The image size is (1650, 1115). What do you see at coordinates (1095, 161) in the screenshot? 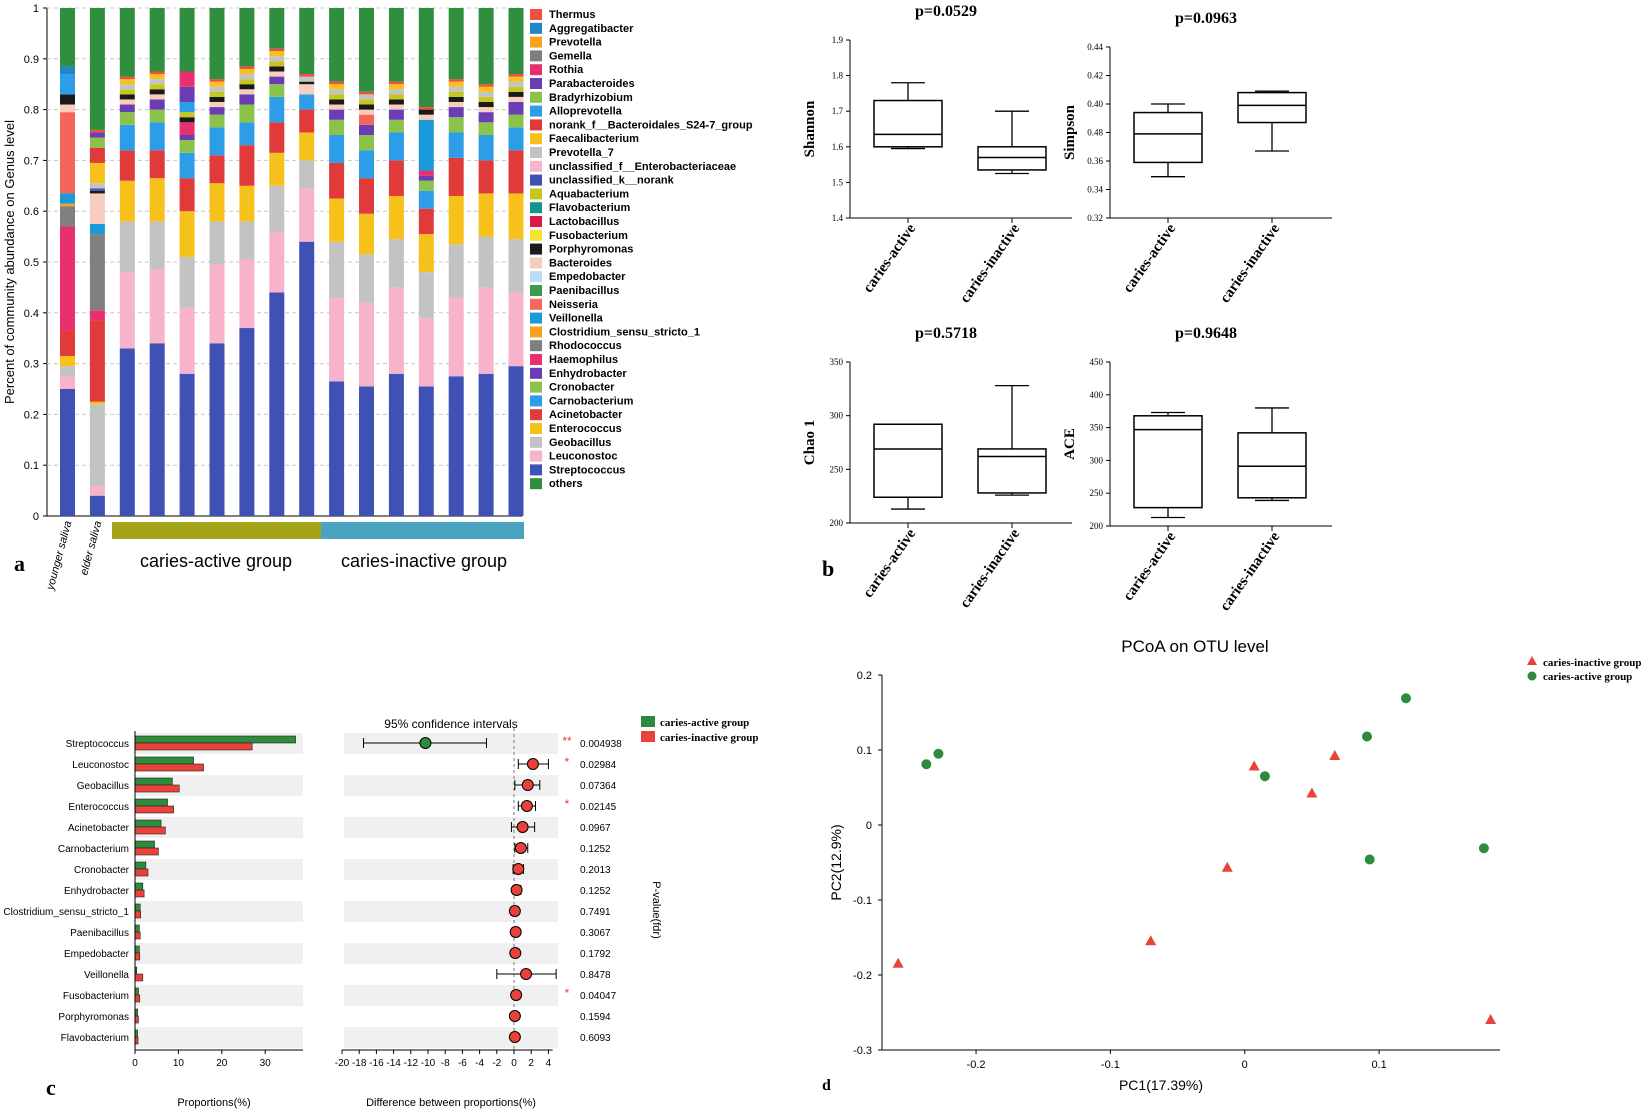
I see `y-tick-label: 0.36` at bounding box center [1095, 161].